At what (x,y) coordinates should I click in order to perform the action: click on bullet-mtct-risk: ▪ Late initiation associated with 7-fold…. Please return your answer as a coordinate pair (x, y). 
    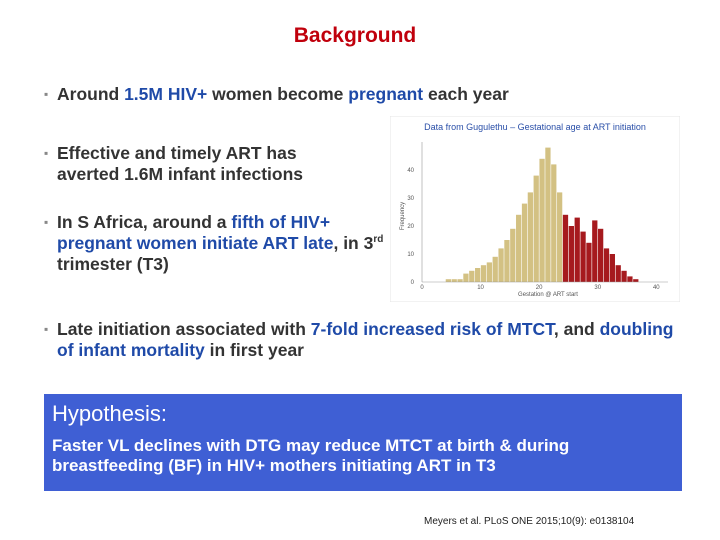
    Looking at the image, I should click on (359, 339).